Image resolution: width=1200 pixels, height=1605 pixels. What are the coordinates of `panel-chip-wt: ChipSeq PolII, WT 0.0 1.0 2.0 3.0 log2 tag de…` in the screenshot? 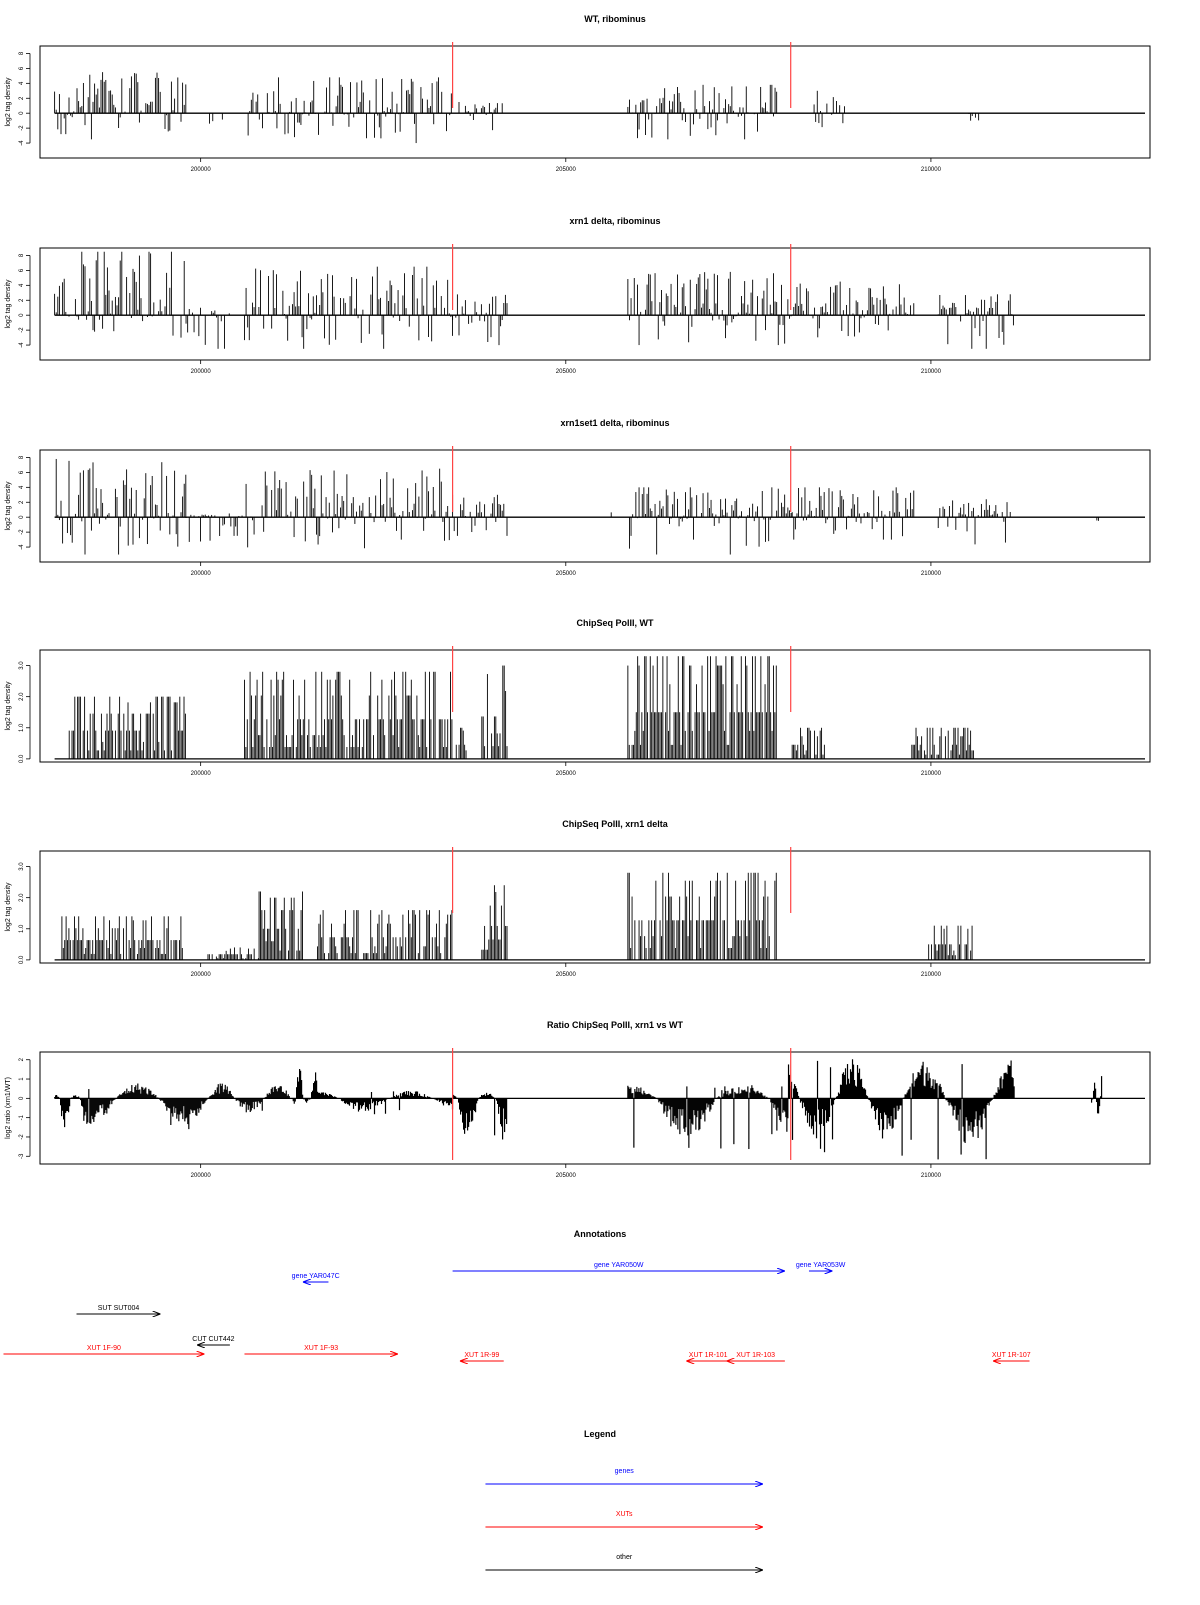 It's located at (578, 697).